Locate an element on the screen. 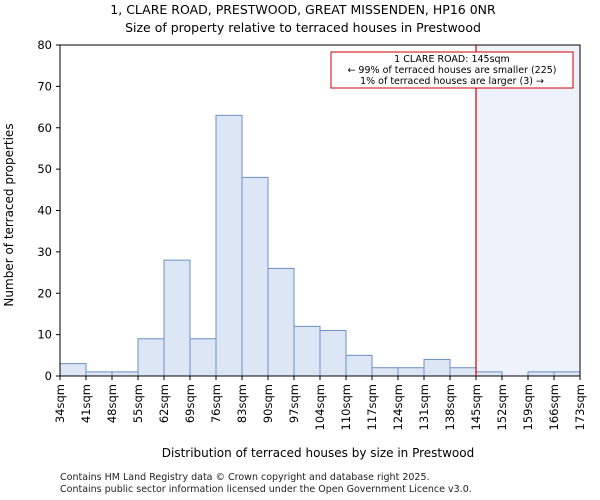 The width and height of the screenshot is (600, 500). y-tick-label: 70 is located at coordinates (44, 86).